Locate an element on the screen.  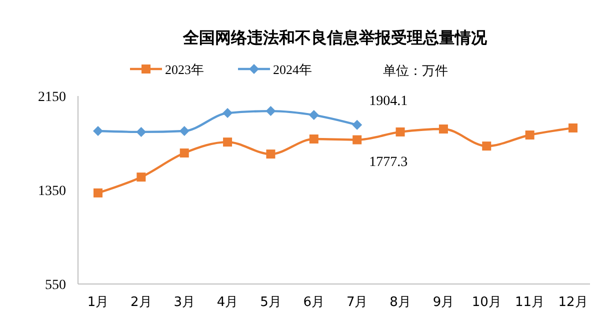
x-tick-label: 1月 is located at coordinates (98, 302).